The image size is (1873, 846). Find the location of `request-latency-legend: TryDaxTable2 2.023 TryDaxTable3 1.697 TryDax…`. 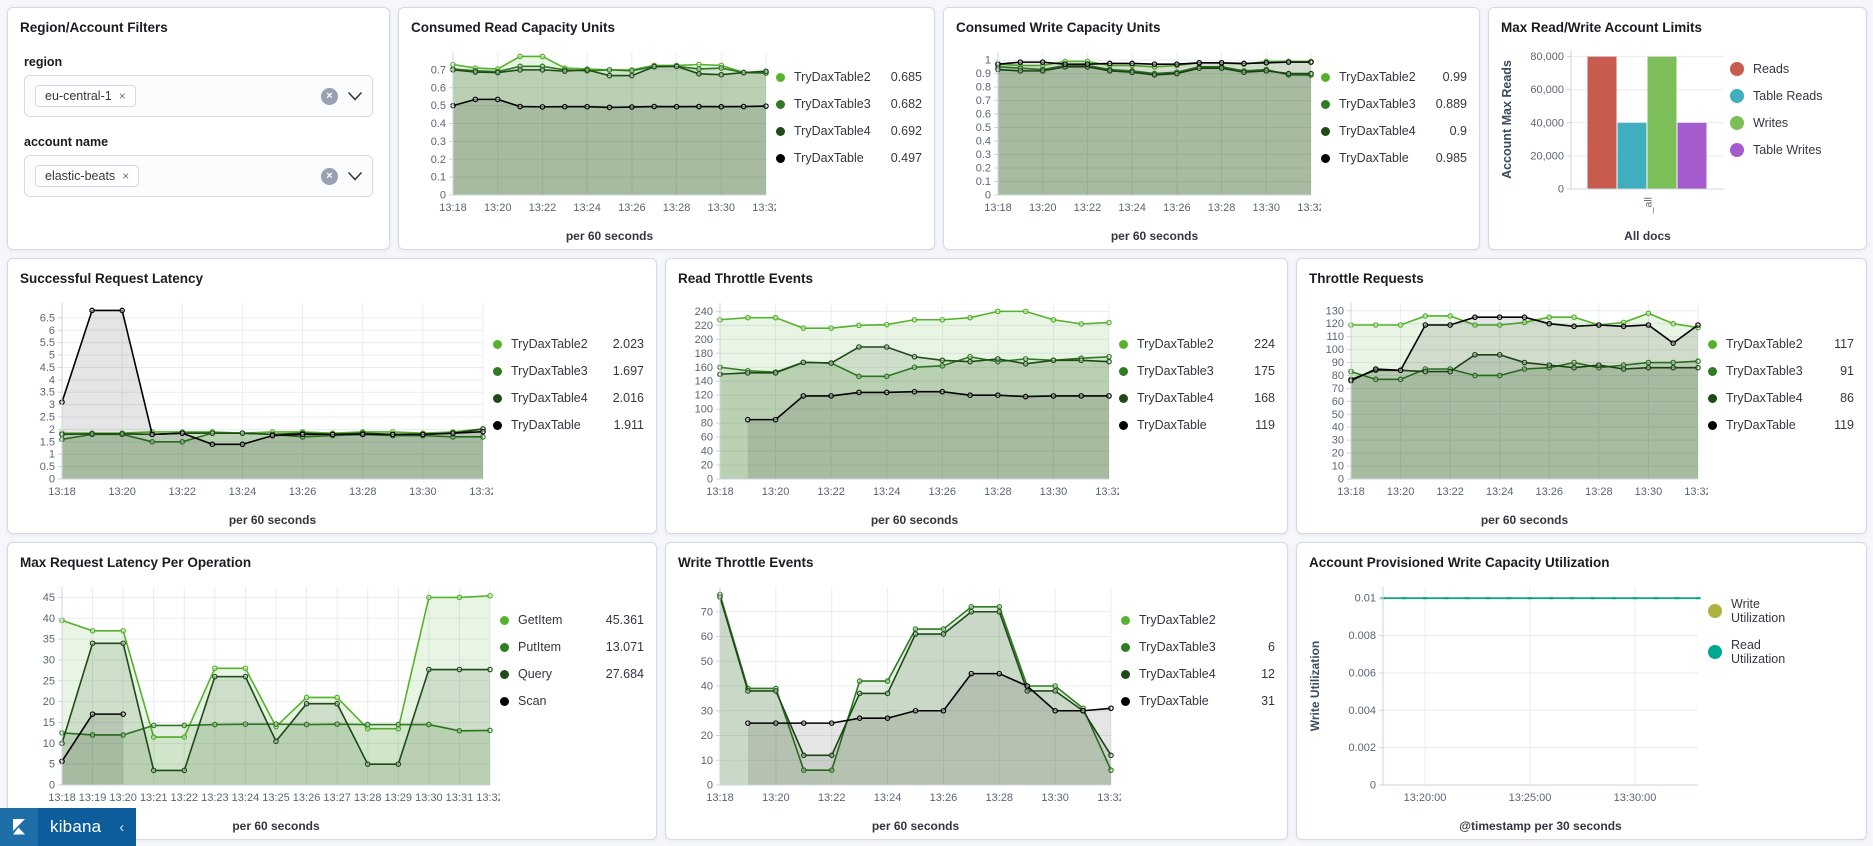

request-latency-legend: TryDaxTable2 2.023 TryDaxTable3 1.697 TryDax… is located at coordinates (570, 398).